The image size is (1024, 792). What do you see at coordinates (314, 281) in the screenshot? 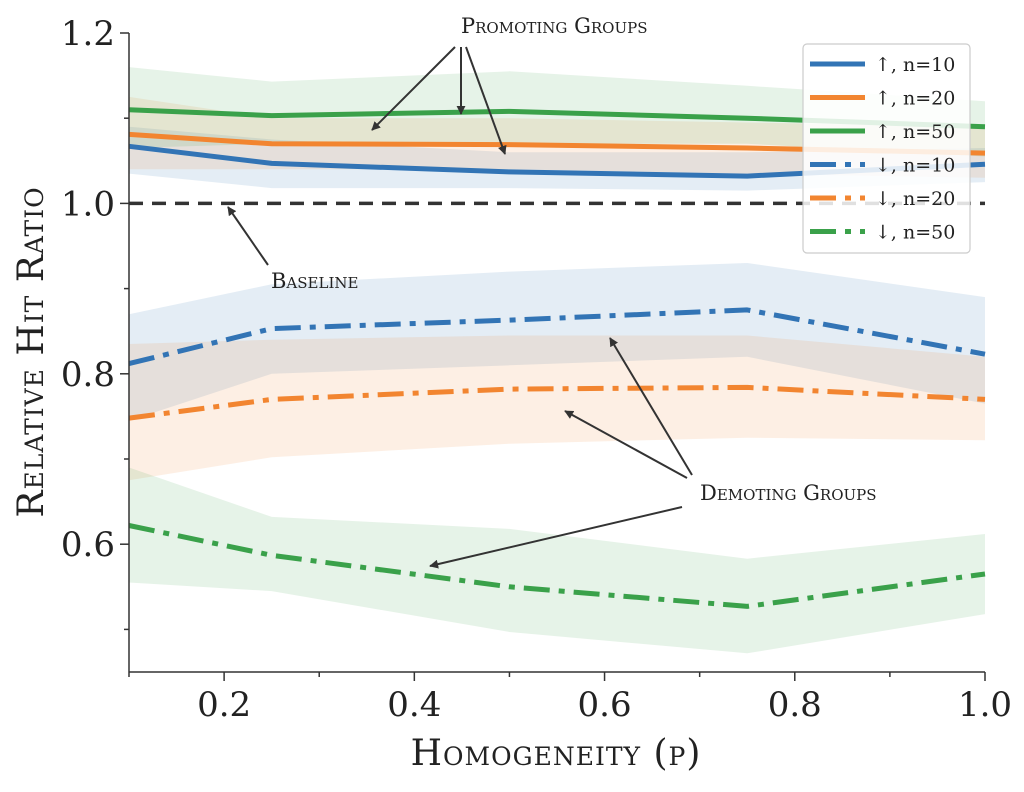
I see `annotation-baseline: Baseline` at bounding box center [314, 281].